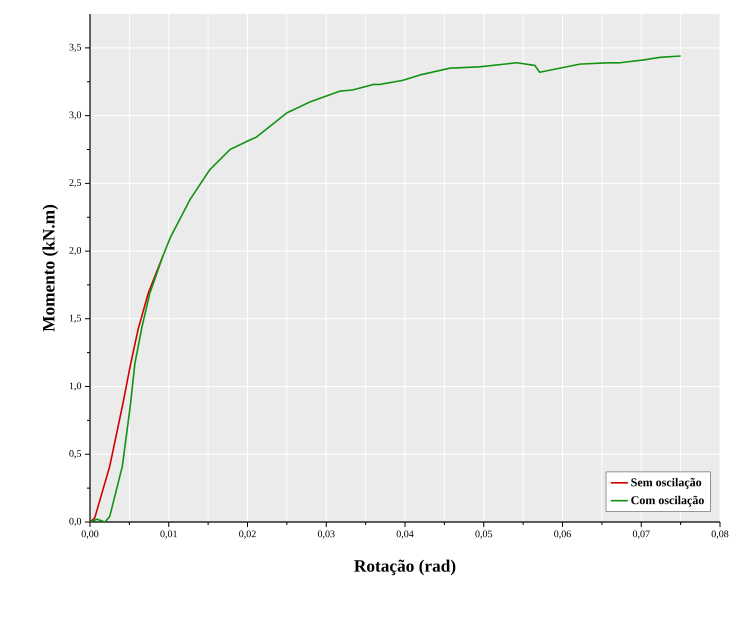 Image resolution: width=743 pixels, height=618 pixels. Describe the element at coordinates (75, 116) in the screenshot. I see `y-tick-label: 3,0` at that location.